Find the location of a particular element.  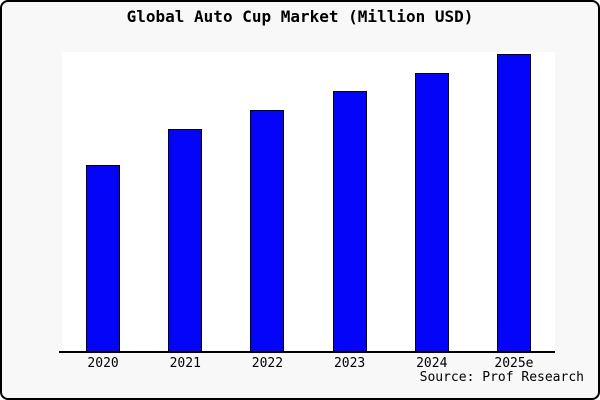

x-axis-labels: 2020 2021 2022 2023 2024 2025e is located at coordinates (308, 363).